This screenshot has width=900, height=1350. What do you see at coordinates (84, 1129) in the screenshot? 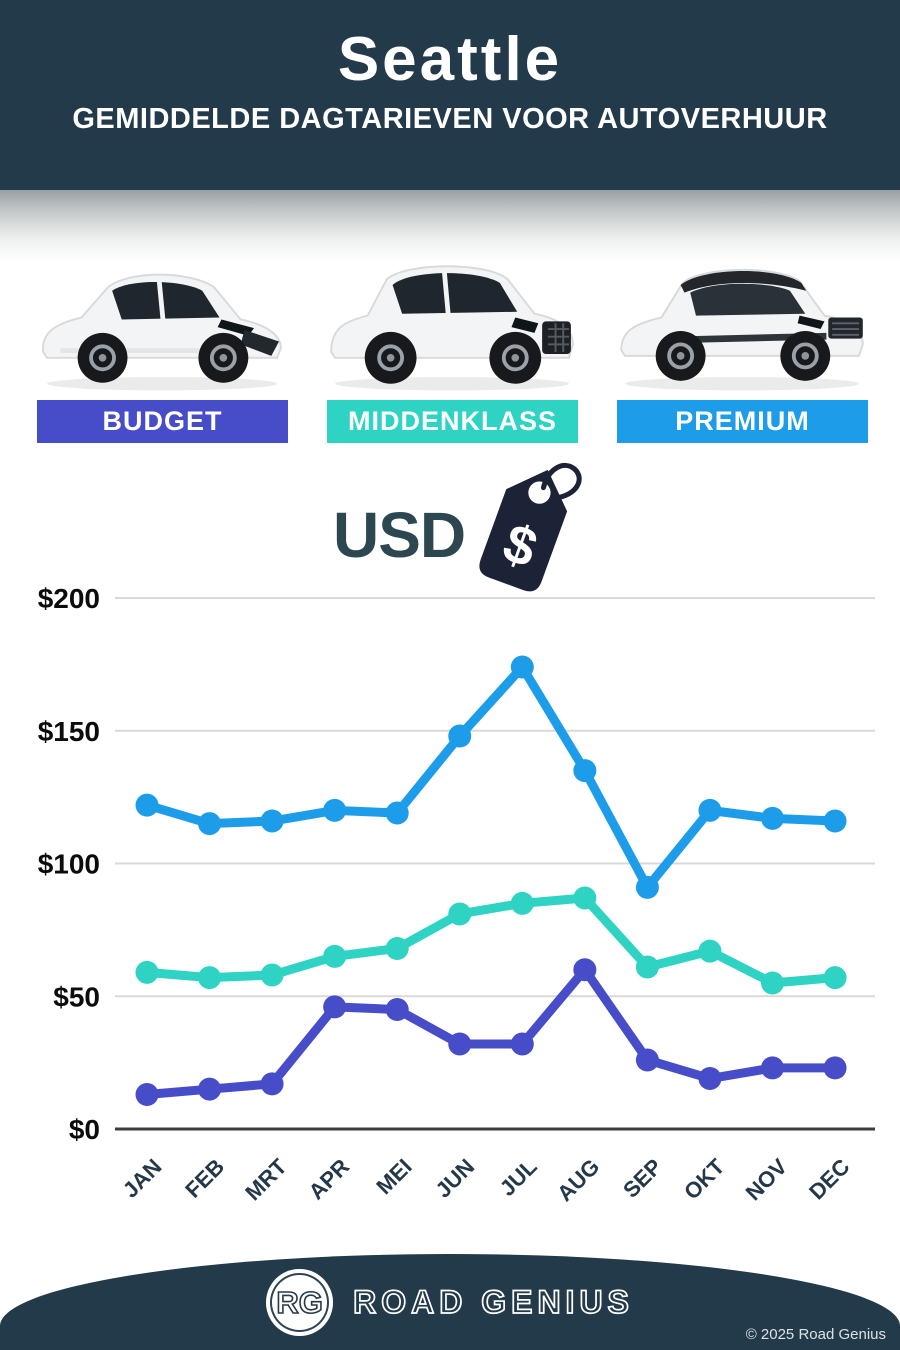
I see `y-axis-label: $0` at bounding box center [84, 1129].